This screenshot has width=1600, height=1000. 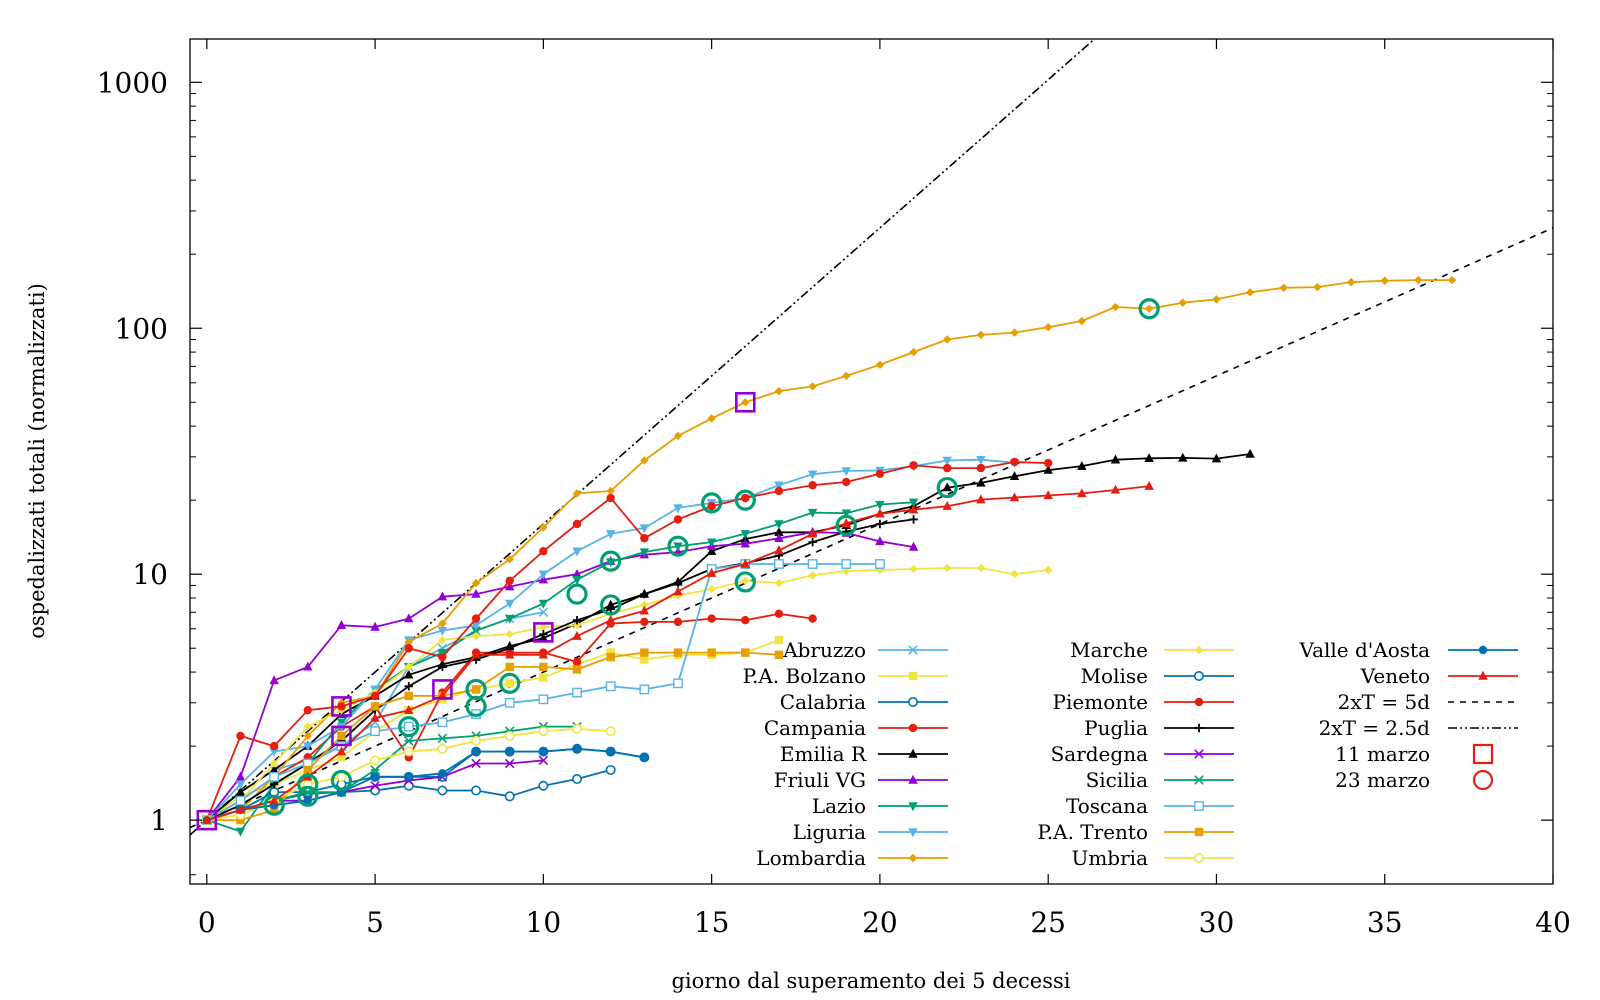 I want to click on x-tick-label: 0, so click(x=207, y=922).